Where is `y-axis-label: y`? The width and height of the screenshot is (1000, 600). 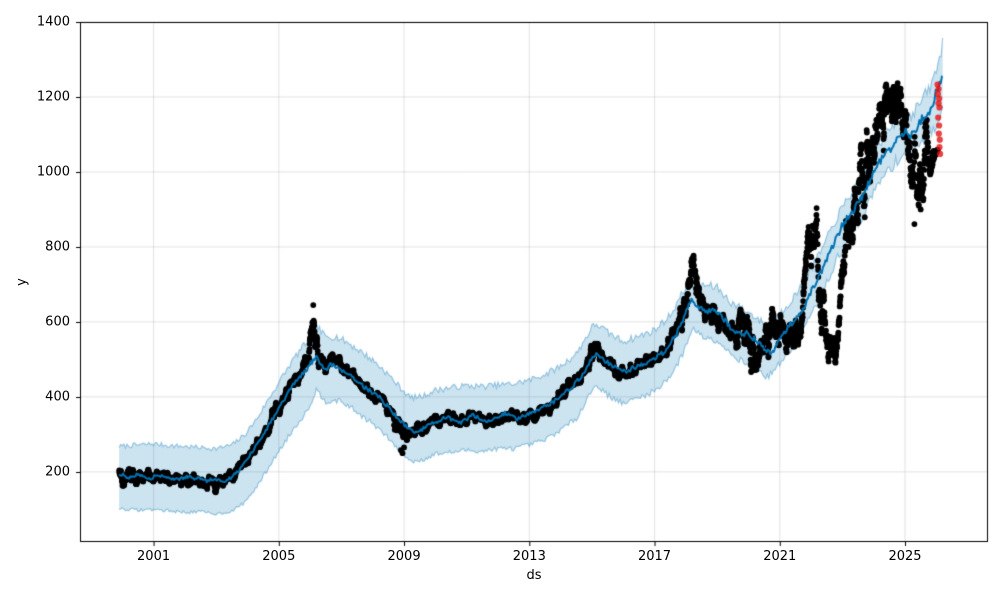
y-axis-label: y is located at coordinates (22, 282).